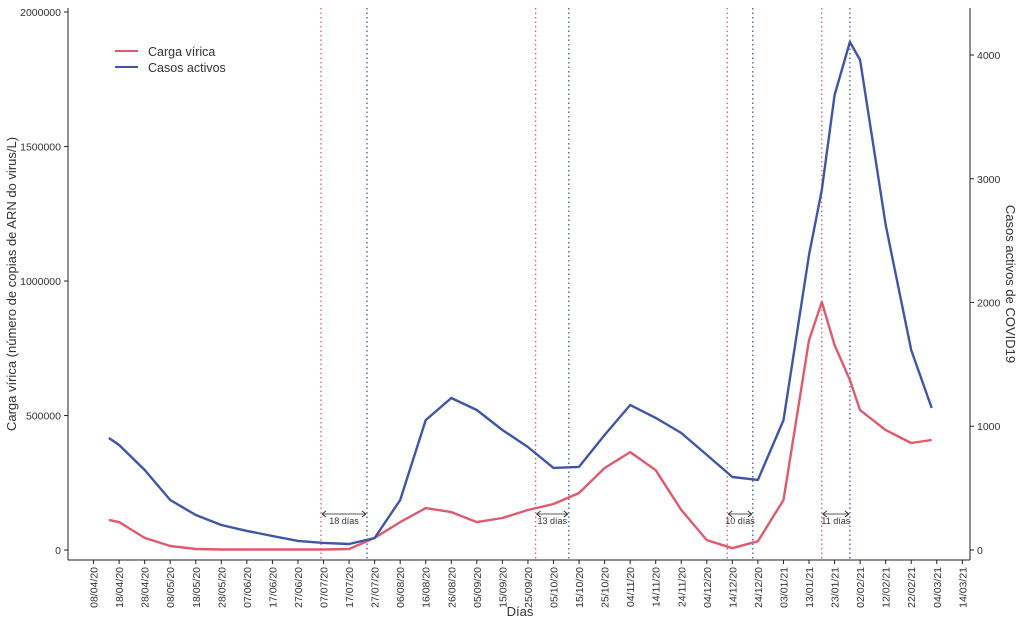 The image size is (1024, 626). I want to click on x-tick-label: 28/04/20, so click(146, 587).